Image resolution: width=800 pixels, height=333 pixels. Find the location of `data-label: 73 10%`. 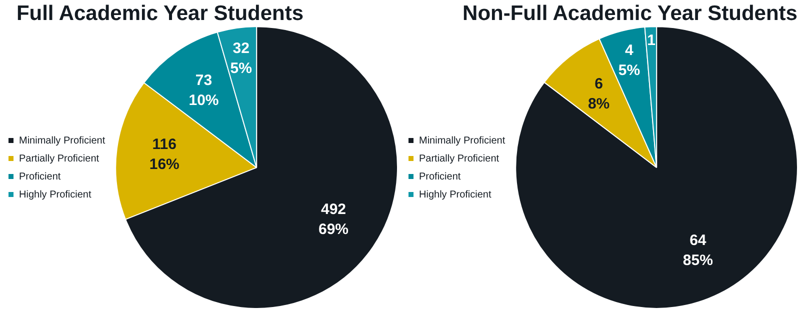

data-label: 73 10% is located at coordinates (203, 91).